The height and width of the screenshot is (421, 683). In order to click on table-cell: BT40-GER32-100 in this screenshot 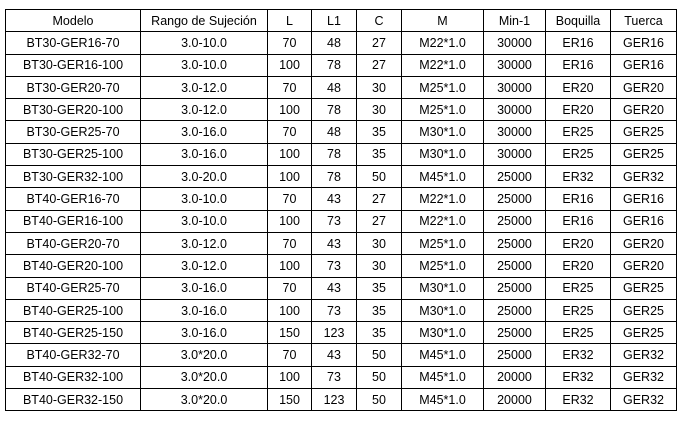, I will do `click(73, 377)`.